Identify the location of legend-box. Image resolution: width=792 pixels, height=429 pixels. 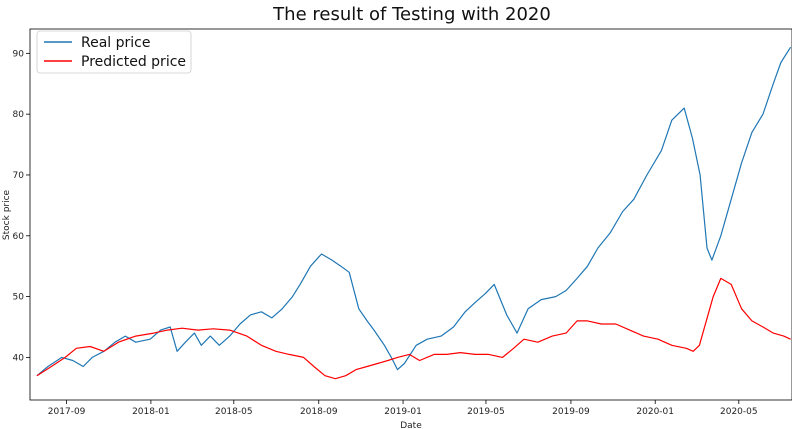
(114, 52).